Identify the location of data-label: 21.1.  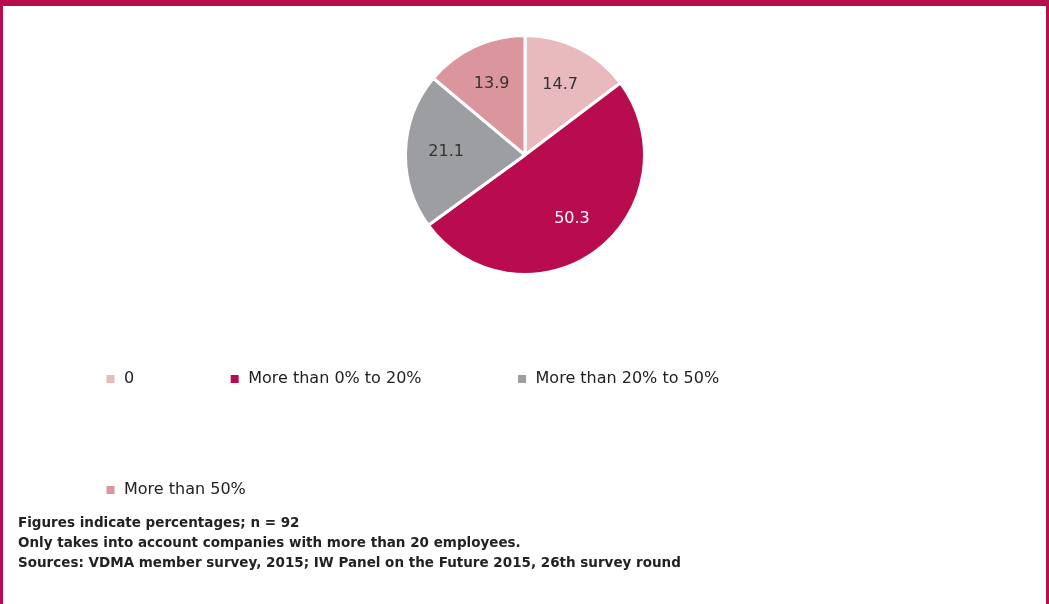
(446, 151).